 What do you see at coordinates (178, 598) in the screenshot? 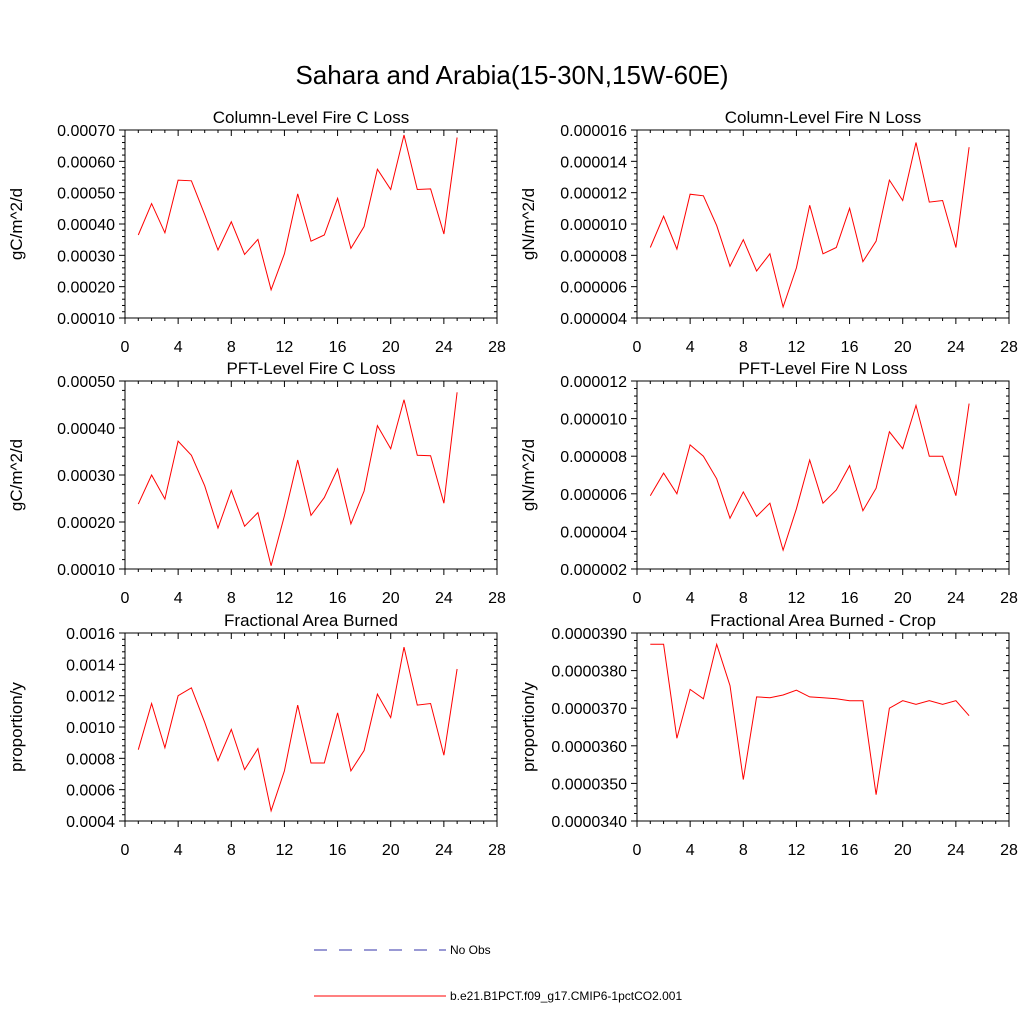
I see `panel-3-xtick-label: 4` at bounding box center [178, 598].